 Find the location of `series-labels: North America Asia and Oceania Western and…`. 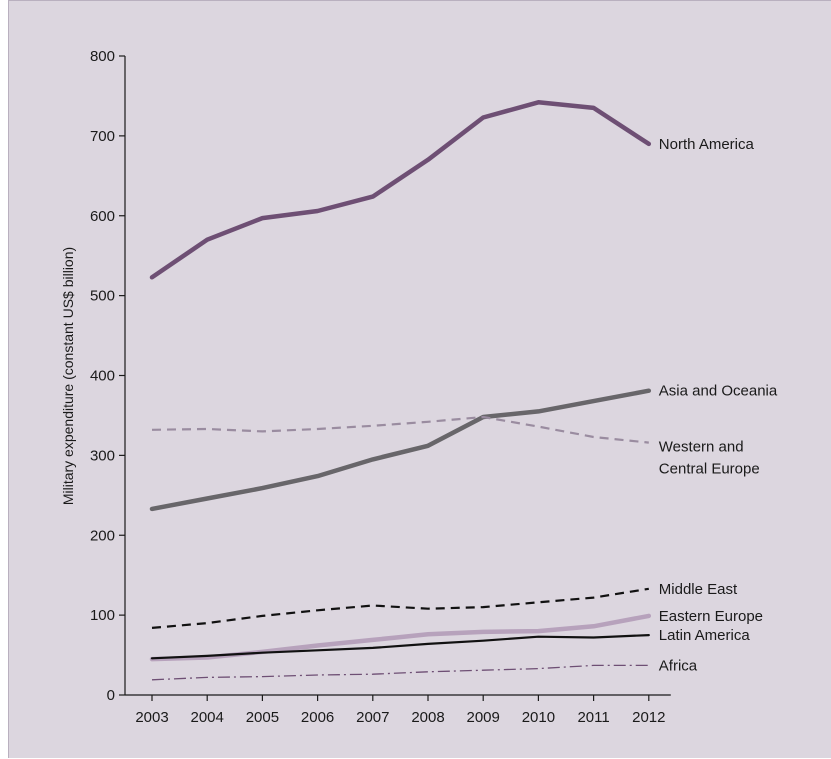

series-labels: North America Asia and Oceania Western and… is located at coordinates (718, 405).